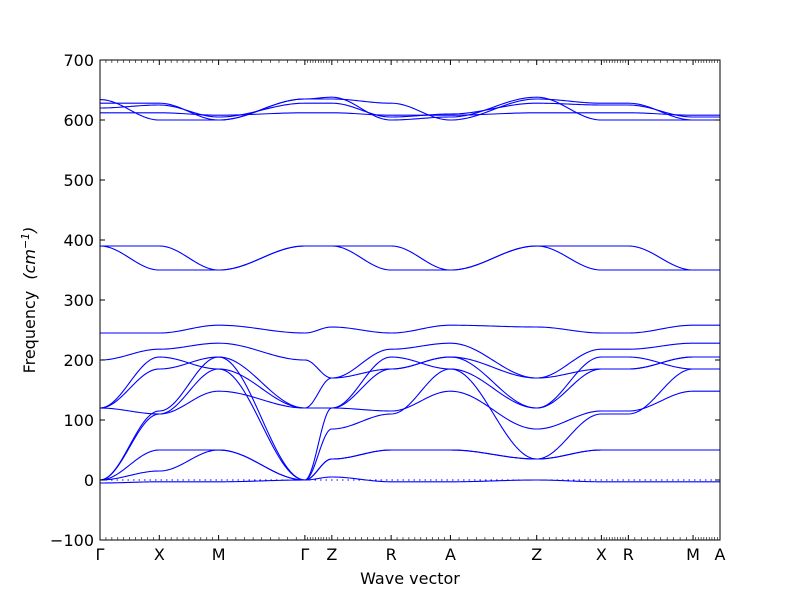 This screenshot has width=800, height=600. Describe the element at coordinates (29, 332) in the screenshot. I see `y-axis-label-text: Frequency` at that location.